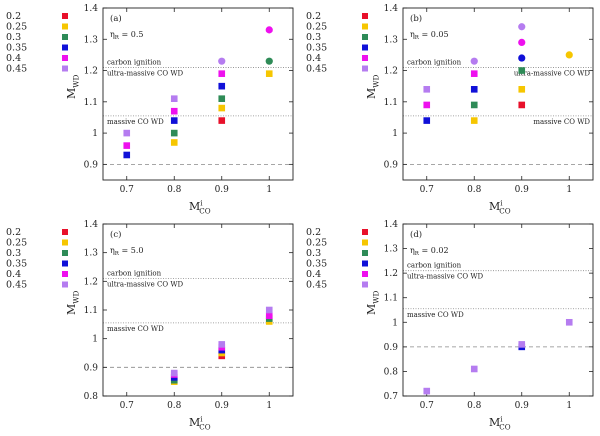  What do you see at coordinates (16, 264) in the screenshot?
I see `legend-label: 0.35` at bounding box center [16, 264].